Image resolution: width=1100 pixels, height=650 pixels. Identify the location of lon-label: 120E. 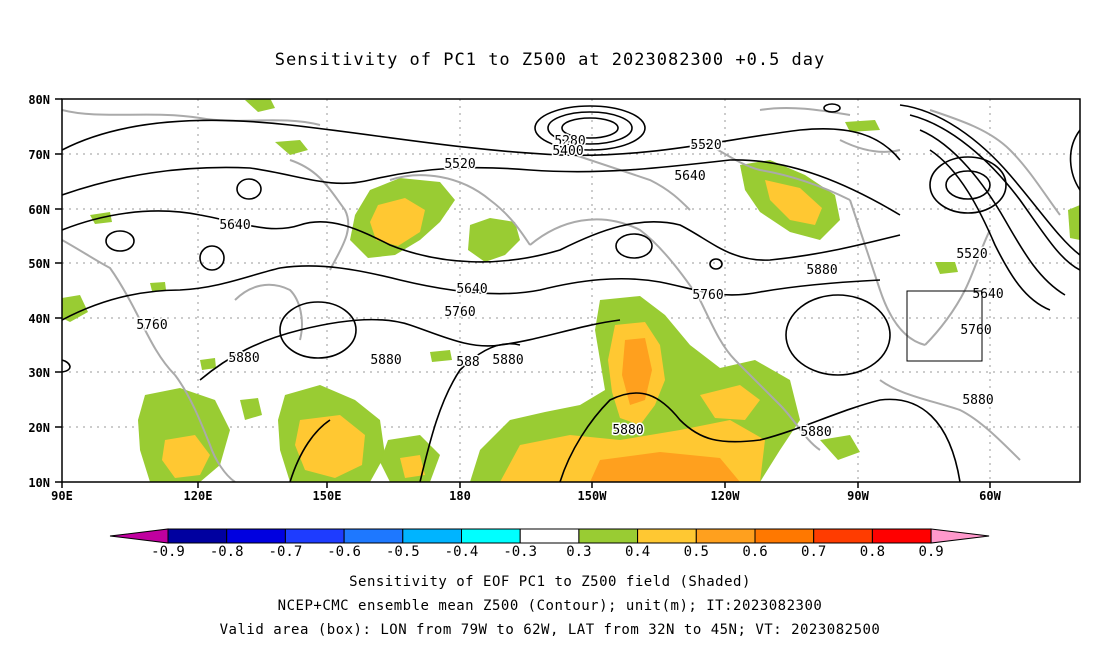
(198, 496).